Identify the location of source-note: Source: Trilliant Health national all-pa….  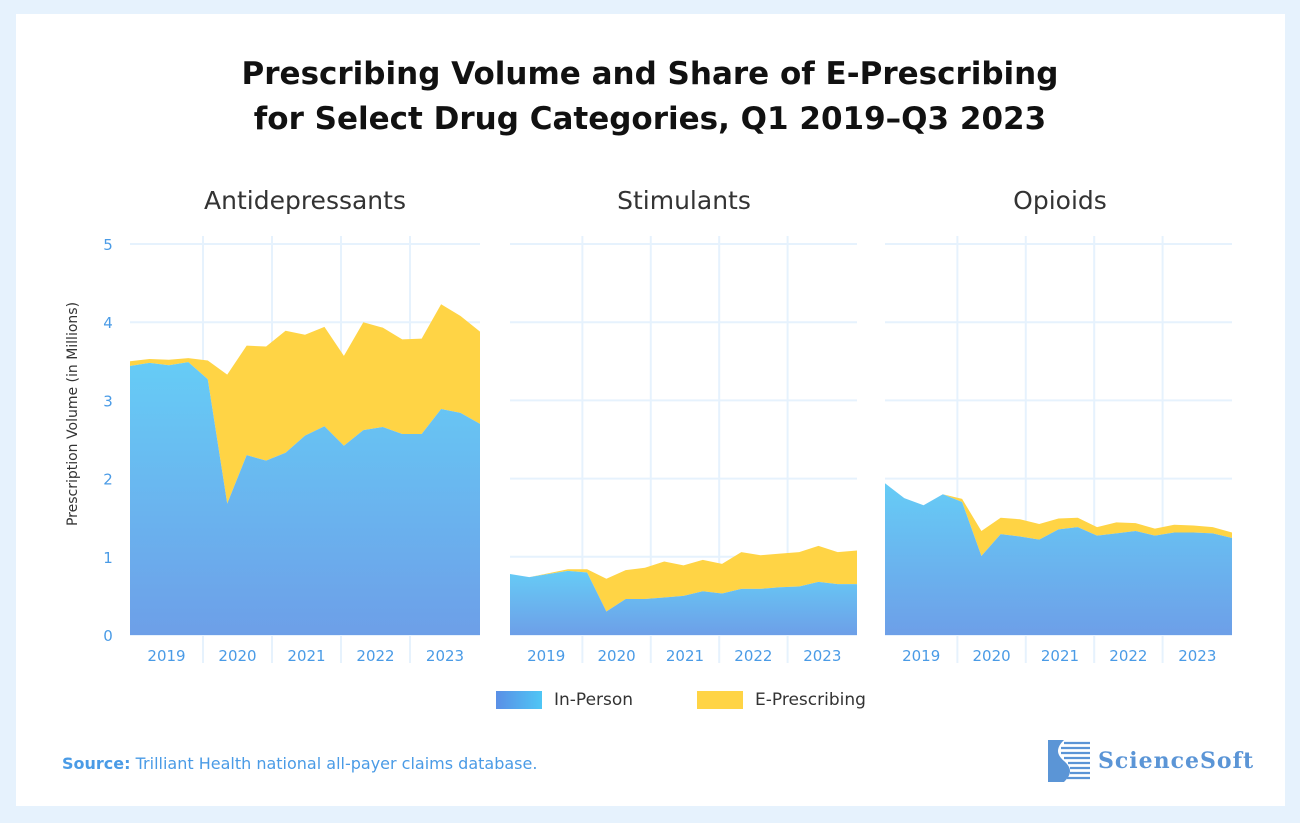
(299, 763).